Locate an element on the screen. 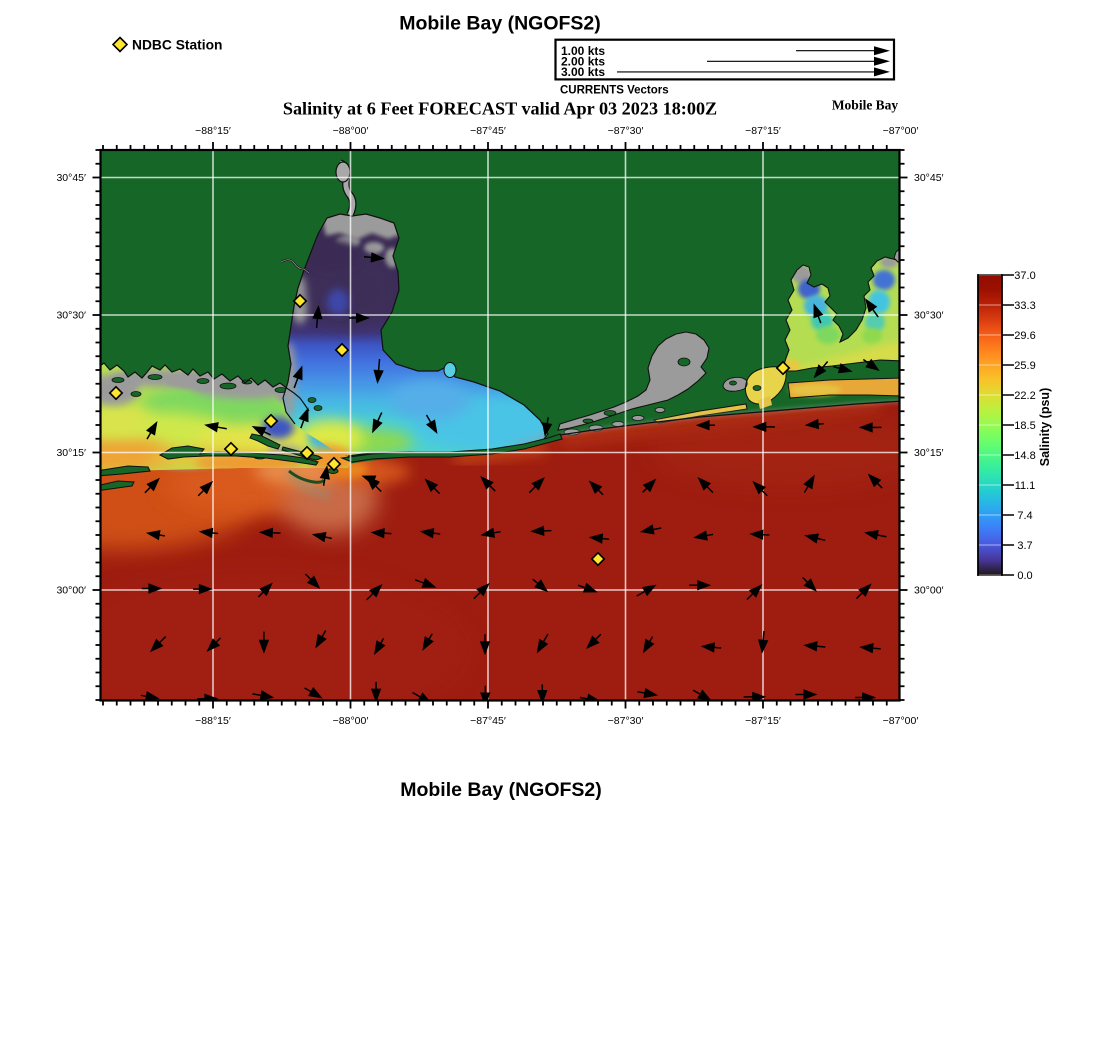  svg-text: 25.9 is located at coordinates (1024, 366).